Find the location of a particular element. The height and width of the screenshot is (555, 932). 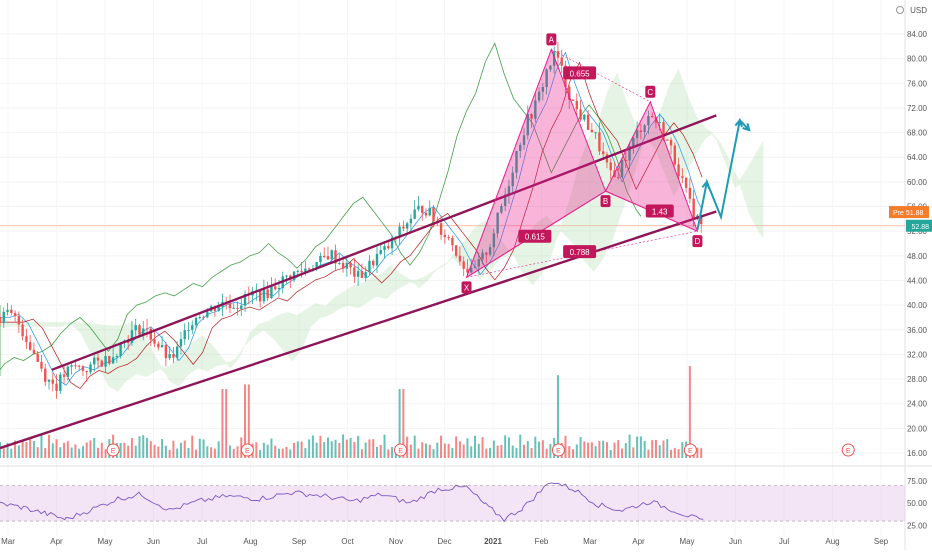

pattern-ratio-label: 0.615 is located at coordinates (535, 237).